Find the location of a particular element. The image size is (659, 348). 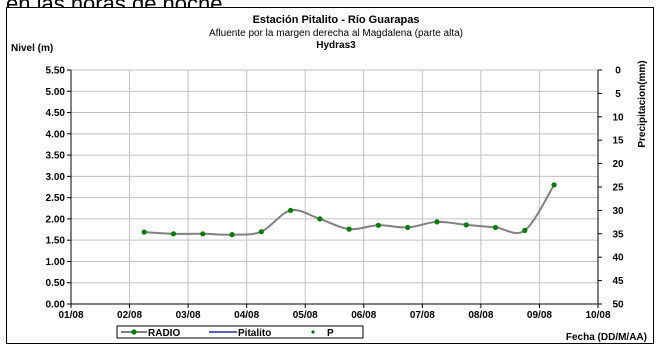

x-tick-label: 08/08 is located at coordinates (480, 315).